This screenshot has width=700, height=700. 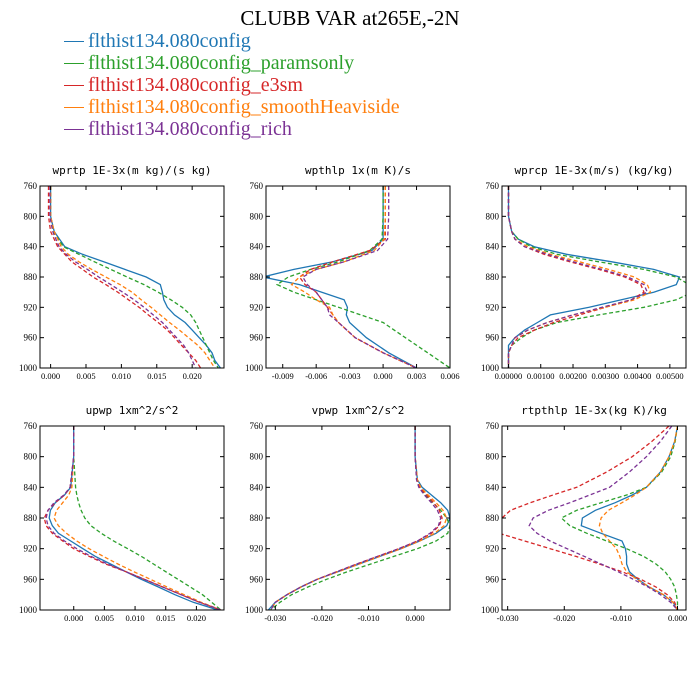 What do you see at coordinates (316, 376) in the screenshot?
I see `x-tick-label: -0.006` at bounding box center [316, 376].